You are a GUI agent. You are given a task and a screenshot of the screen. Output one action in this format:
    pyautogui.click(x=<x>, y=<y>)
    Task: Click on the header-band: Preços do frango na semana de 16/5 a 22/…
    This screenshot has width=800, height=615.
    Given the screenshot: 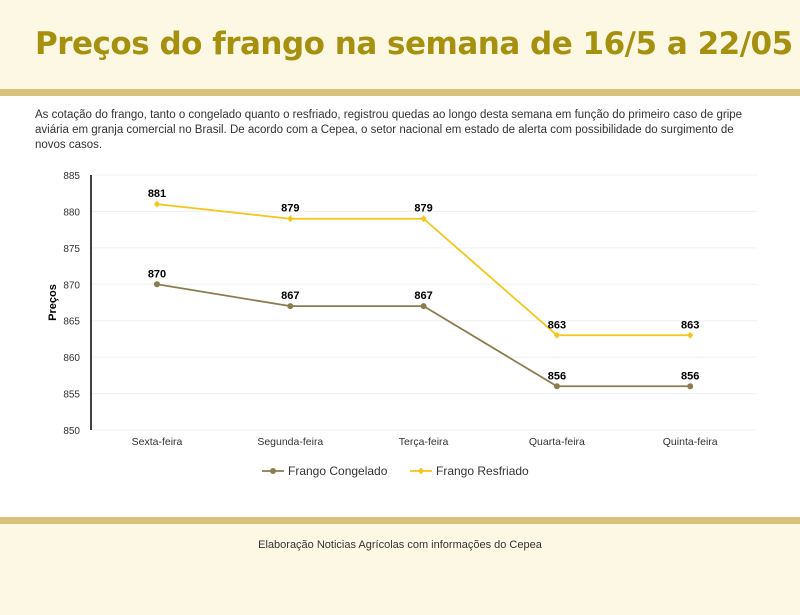 What is the action you would take?
    pyautogui.click(x=400, y=44)
    